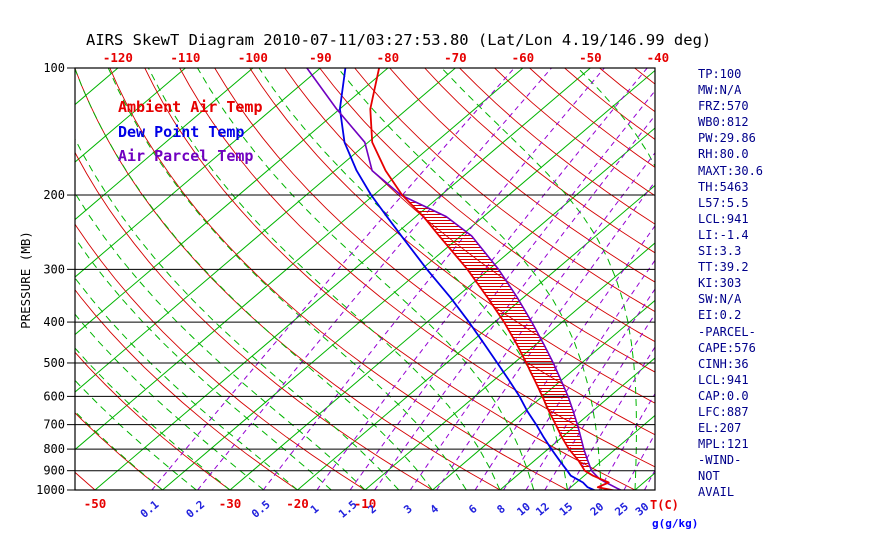 This screenshot has height=560, width=870. I want to click on bottom-temp-label: -30, so click(230, 503).